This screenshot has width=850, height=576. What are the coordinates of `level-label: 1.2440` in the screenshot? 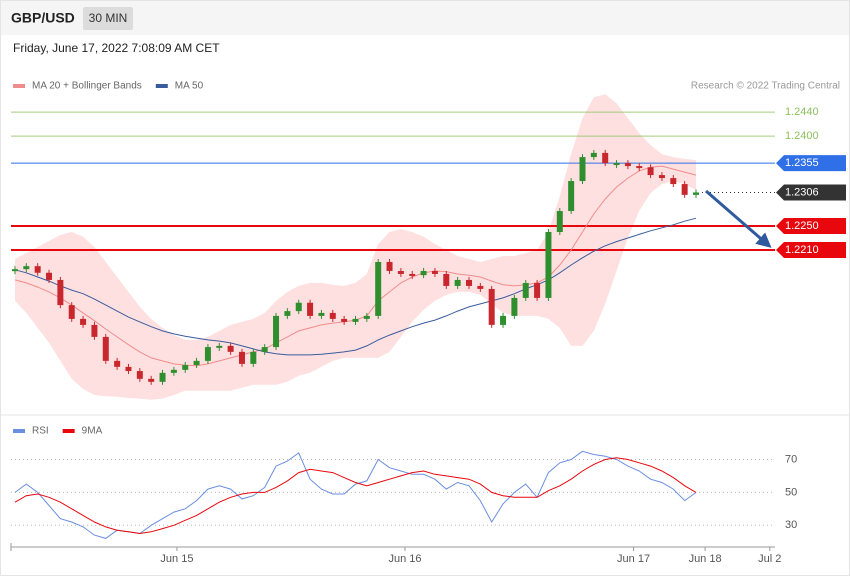 It's located at (802, 112).